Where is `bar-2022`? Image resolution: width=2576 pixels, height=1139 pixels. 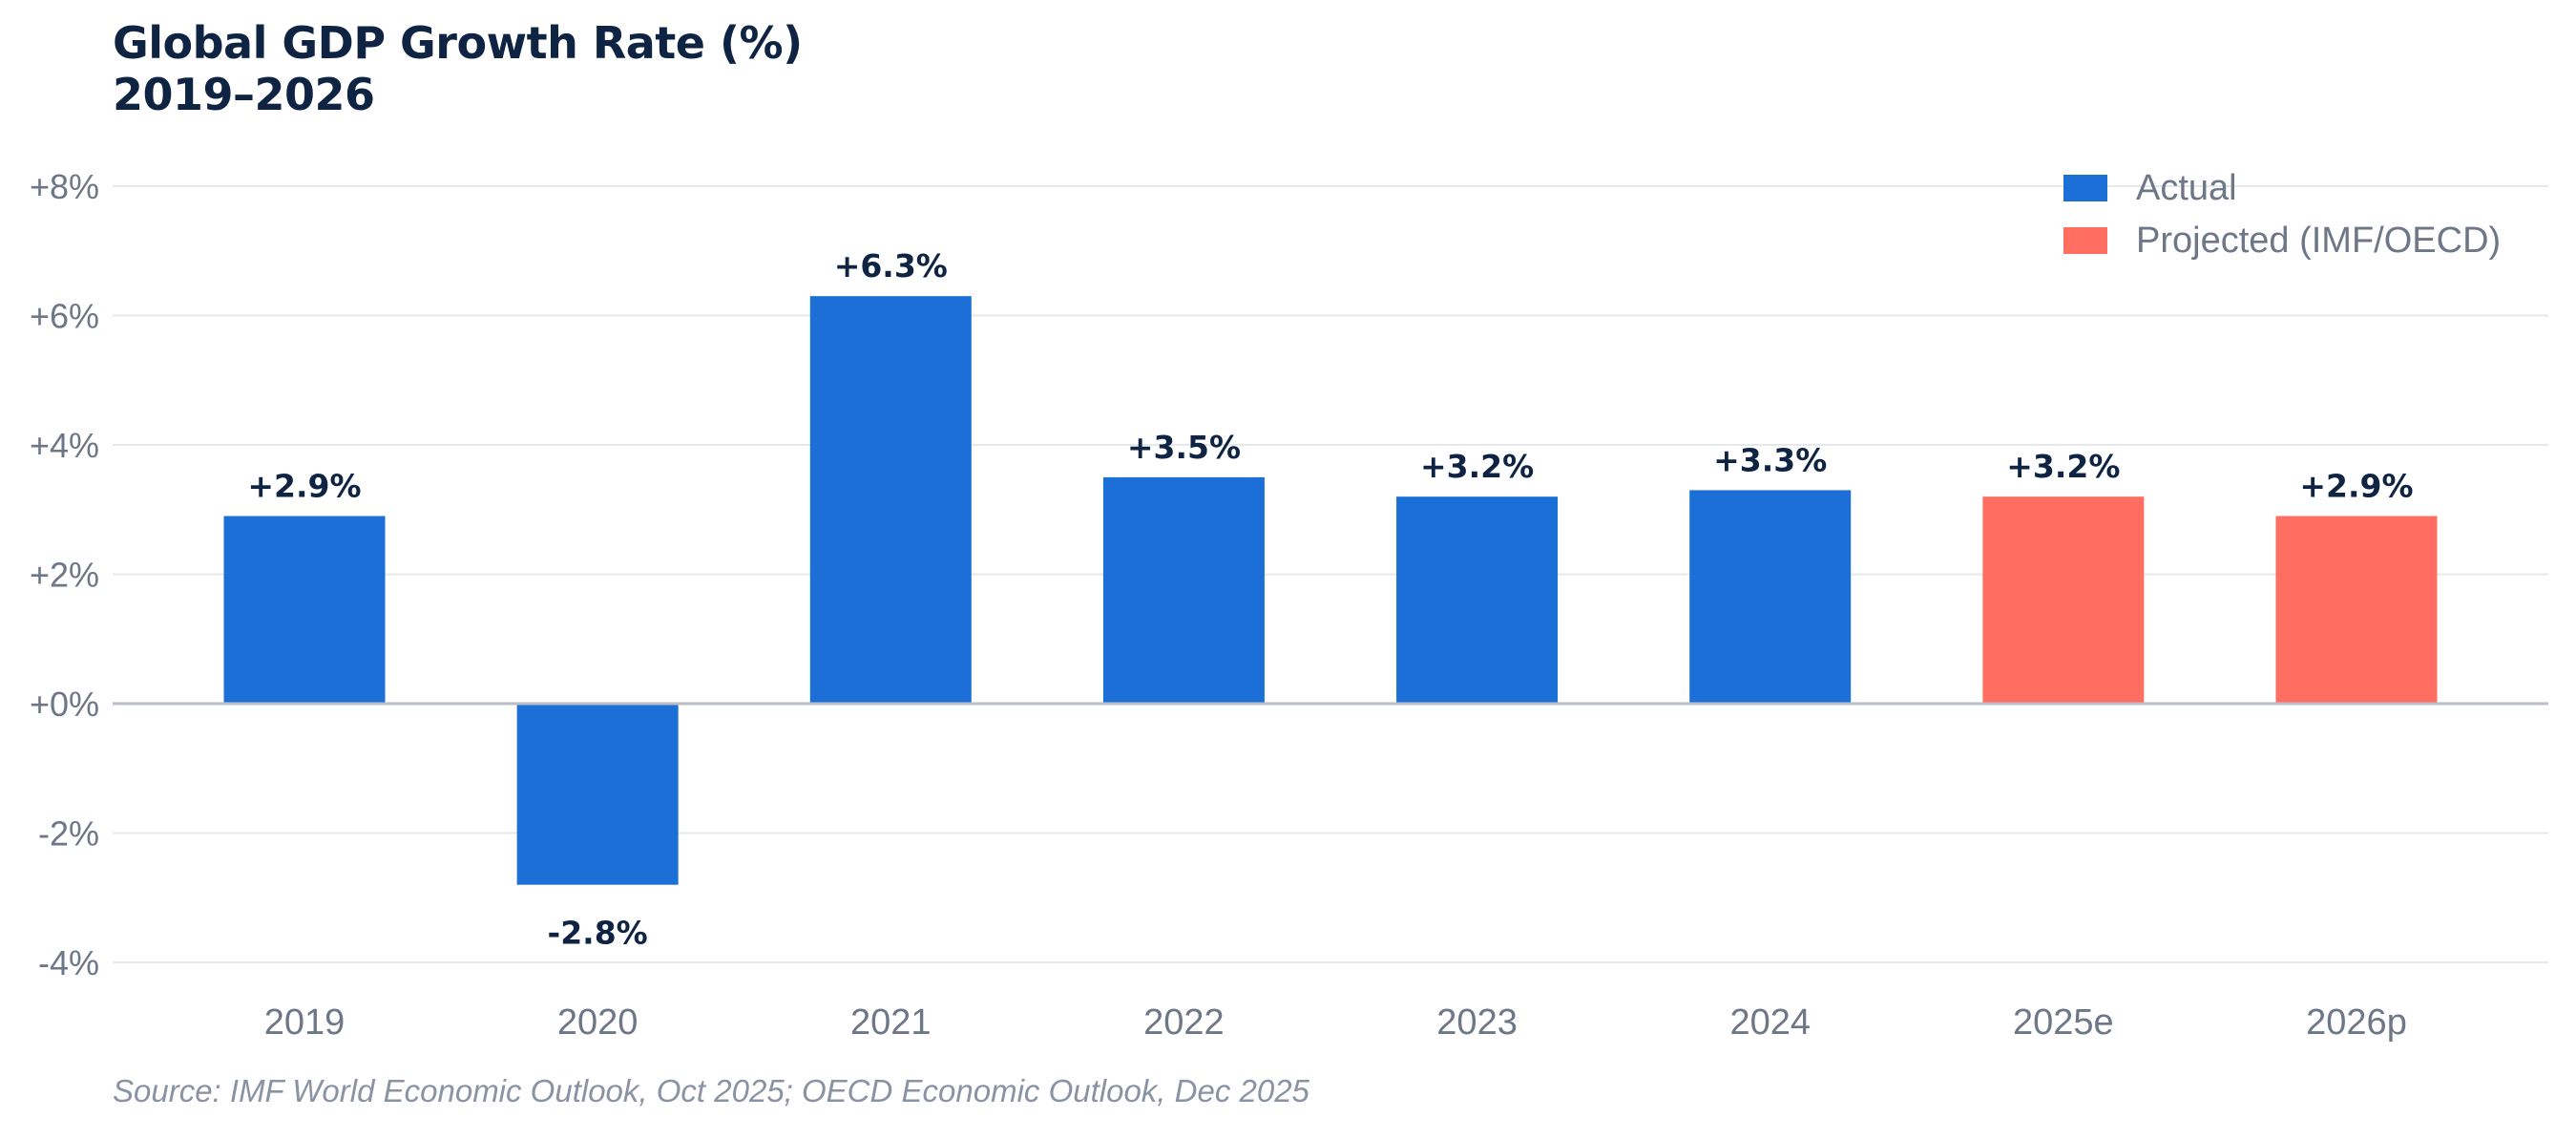
bar-2022 is located at coordinates (1183, 590).